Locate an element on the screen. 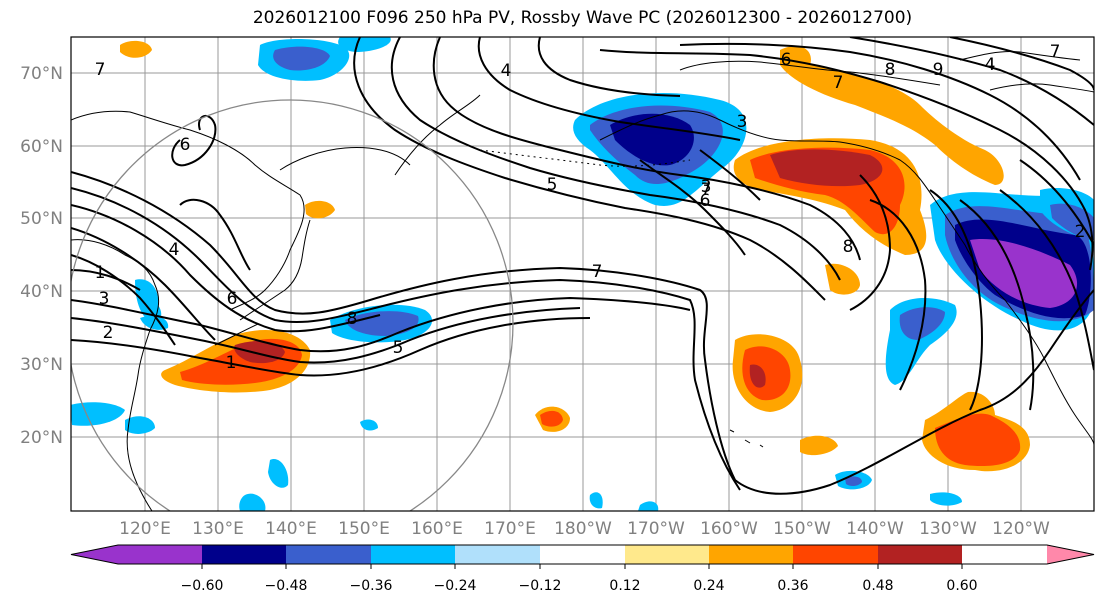  colorbar-tick-label: −0.48 is located at coordinates (286, 586).